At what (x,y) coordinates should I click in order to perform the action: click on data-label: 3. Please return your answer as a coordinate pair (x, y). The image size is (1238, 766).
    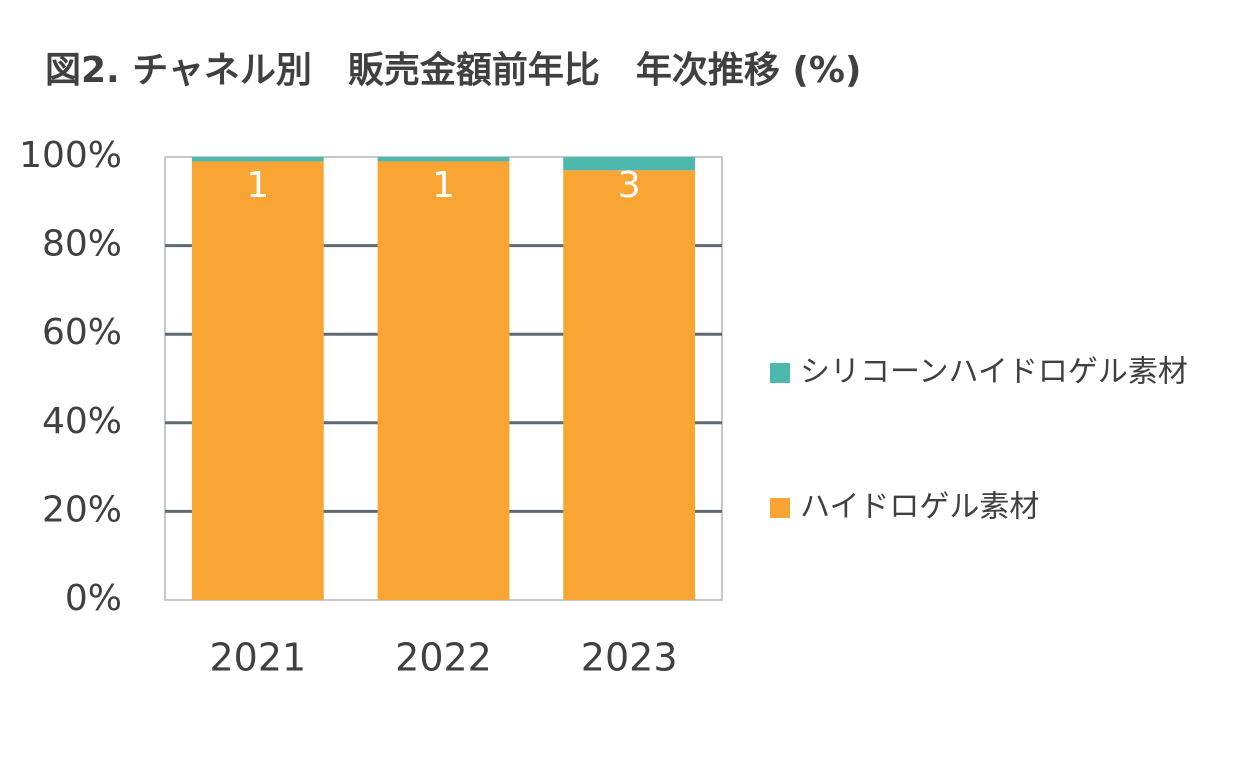
    Looking at the image, I should click on (629, 185).